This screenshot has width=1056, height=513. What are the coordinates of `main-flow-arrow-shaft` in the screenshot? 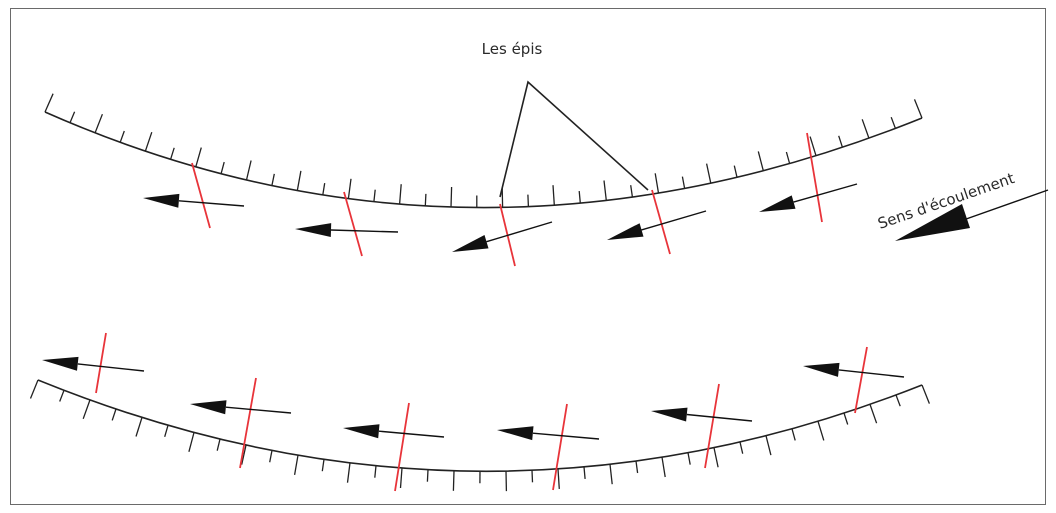 It's located at (1000, 207).